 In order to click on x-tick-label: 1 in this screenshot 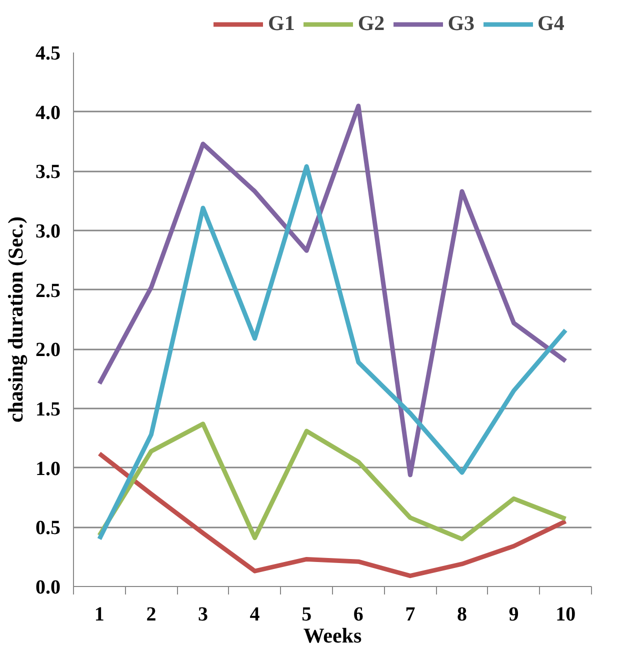, I will do `click(99, 615)`.